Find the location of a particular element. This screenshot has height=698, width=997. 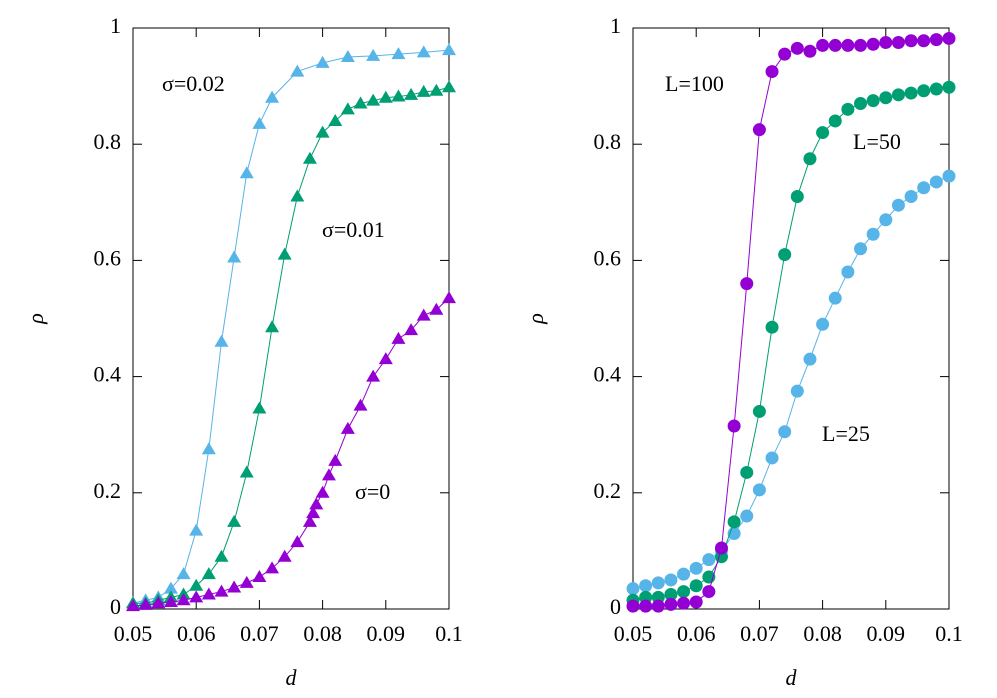

annotation: L=25 is located at coordinates (846, 433).